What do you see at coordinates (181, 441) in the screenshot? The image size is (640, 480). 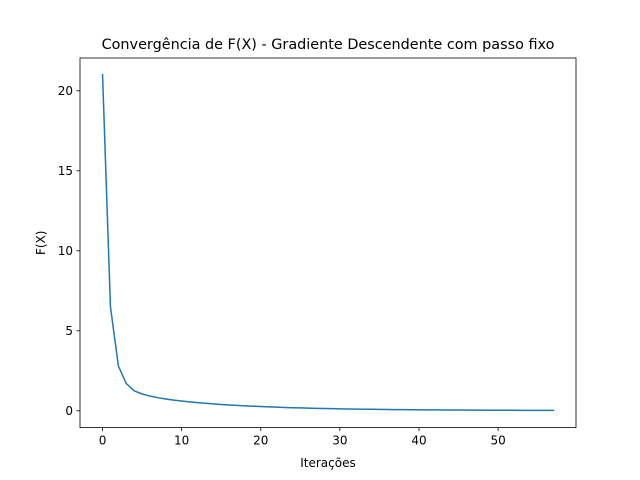 I see `x-tick-label: 10` at bounding box center [181, 441].